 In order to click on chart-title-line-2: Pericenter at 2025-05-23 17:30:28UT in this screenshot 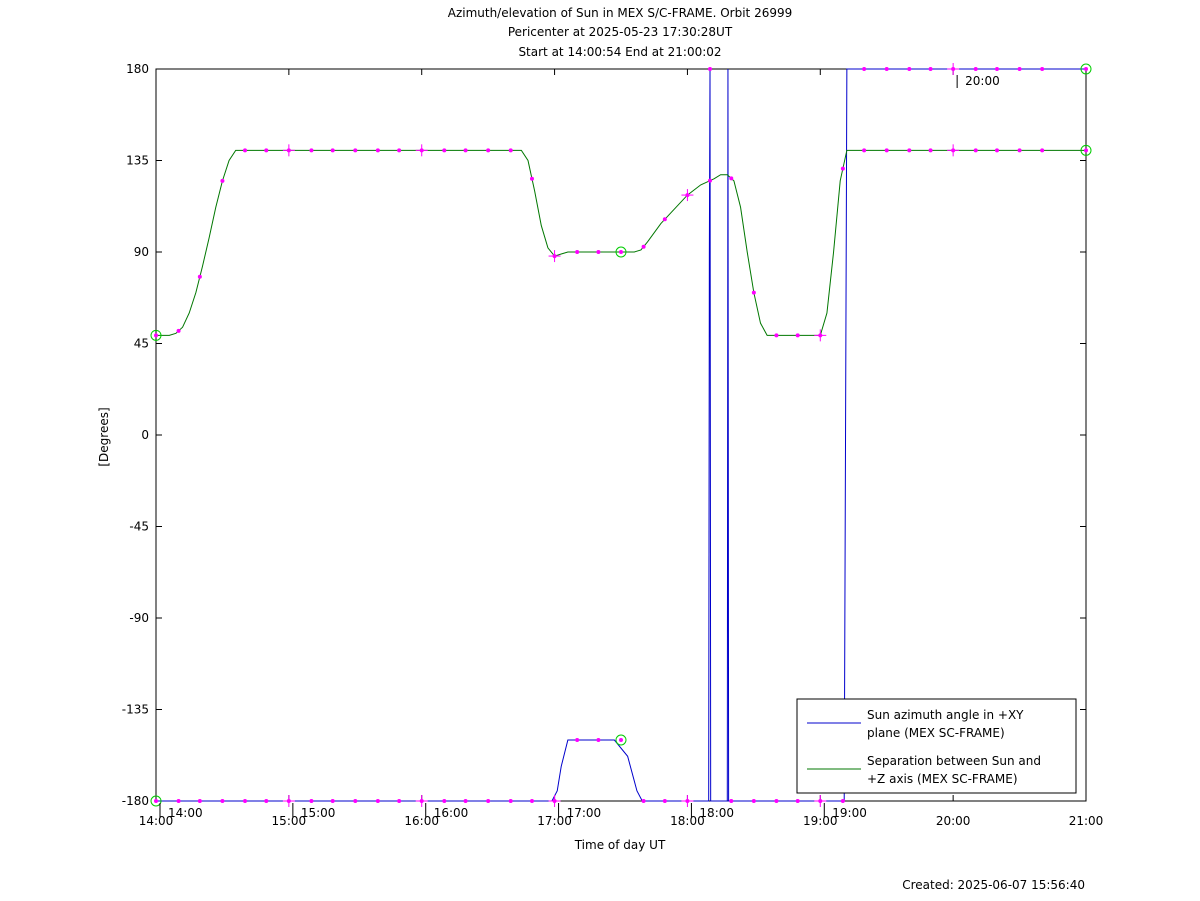, I will do `click(620, 32)`.